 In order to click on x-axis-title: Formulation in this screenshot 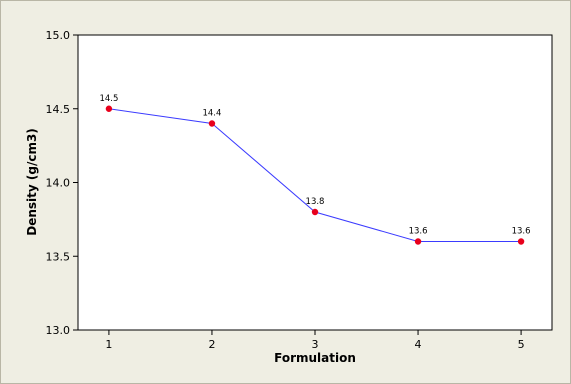, I will do `click(315, 358)`.